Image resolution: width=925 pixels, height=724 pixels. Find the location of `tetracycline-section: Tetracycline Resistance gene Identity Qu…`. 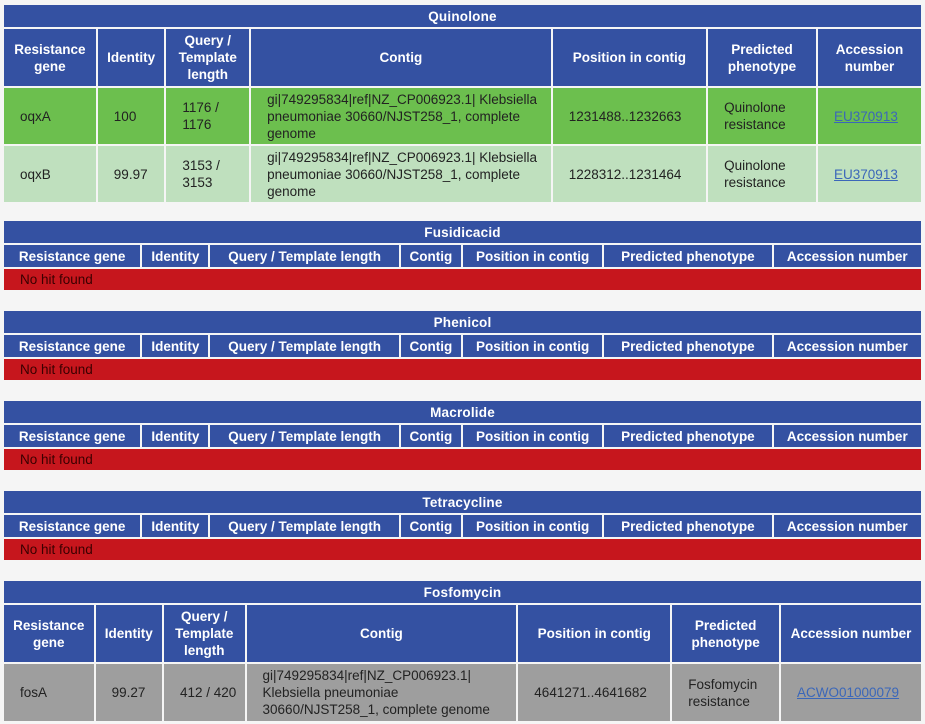

tetracycline-section: Tetracycline Resistance gene Identity Qu… is located at coordinates (462, 525).